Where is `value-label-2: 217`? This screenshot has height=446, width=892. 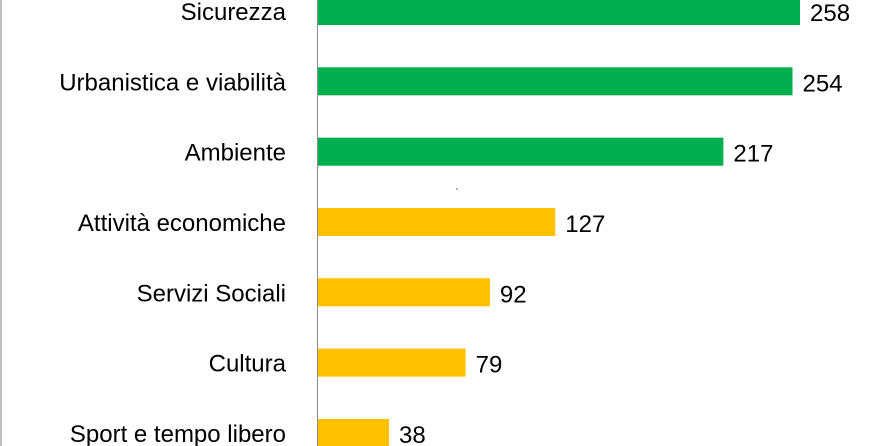
value-label-2: 217 is located at coordinates (753, 154).